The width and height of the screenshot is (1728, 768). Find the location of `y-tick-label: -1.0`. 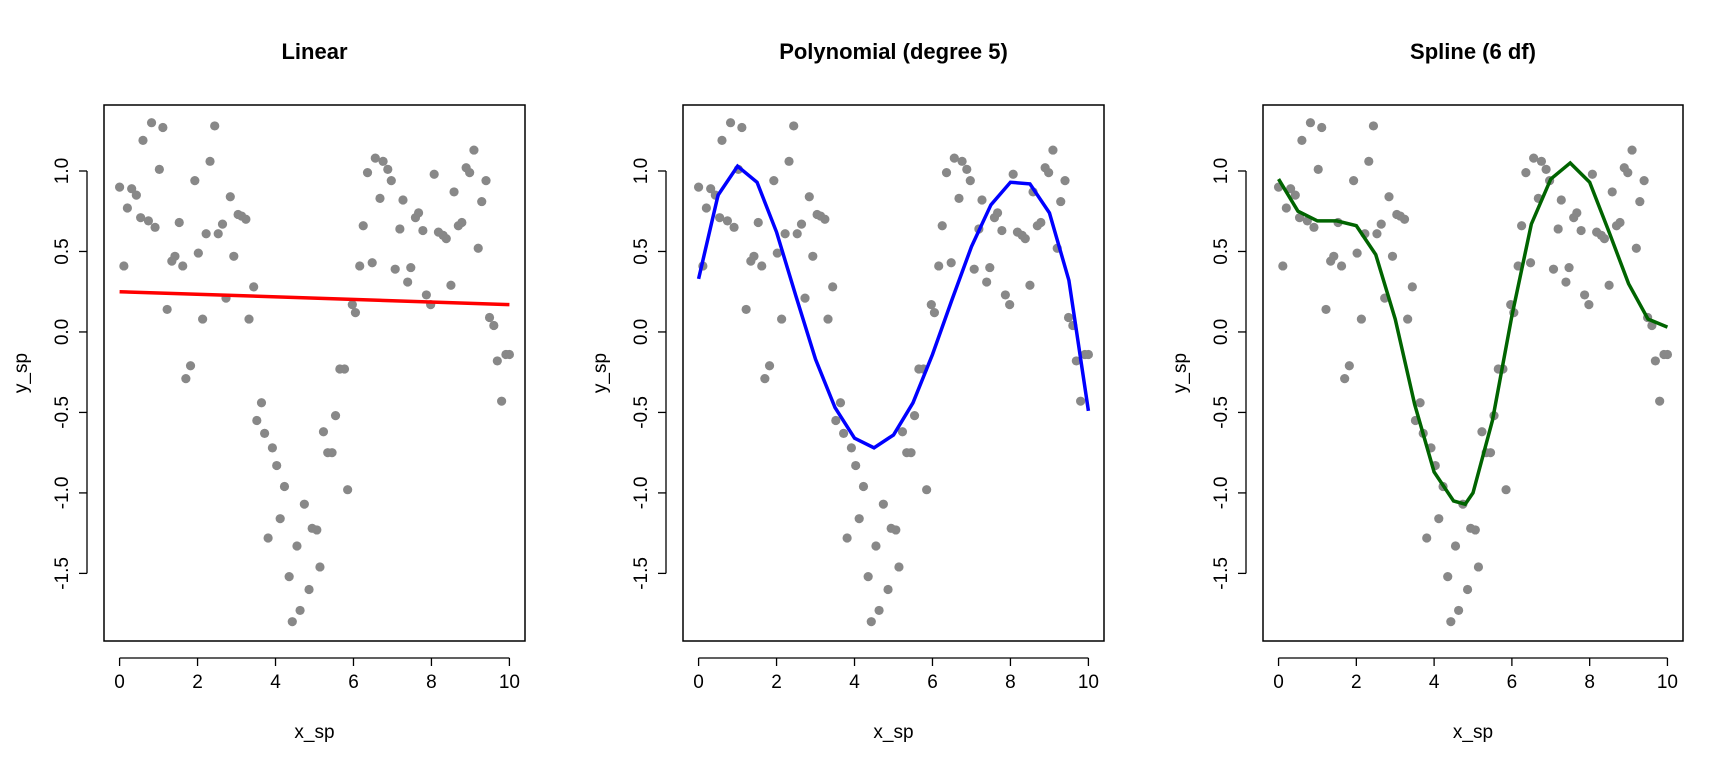

y-tick-label: -1.0 is located at coordinates (1221, 493).